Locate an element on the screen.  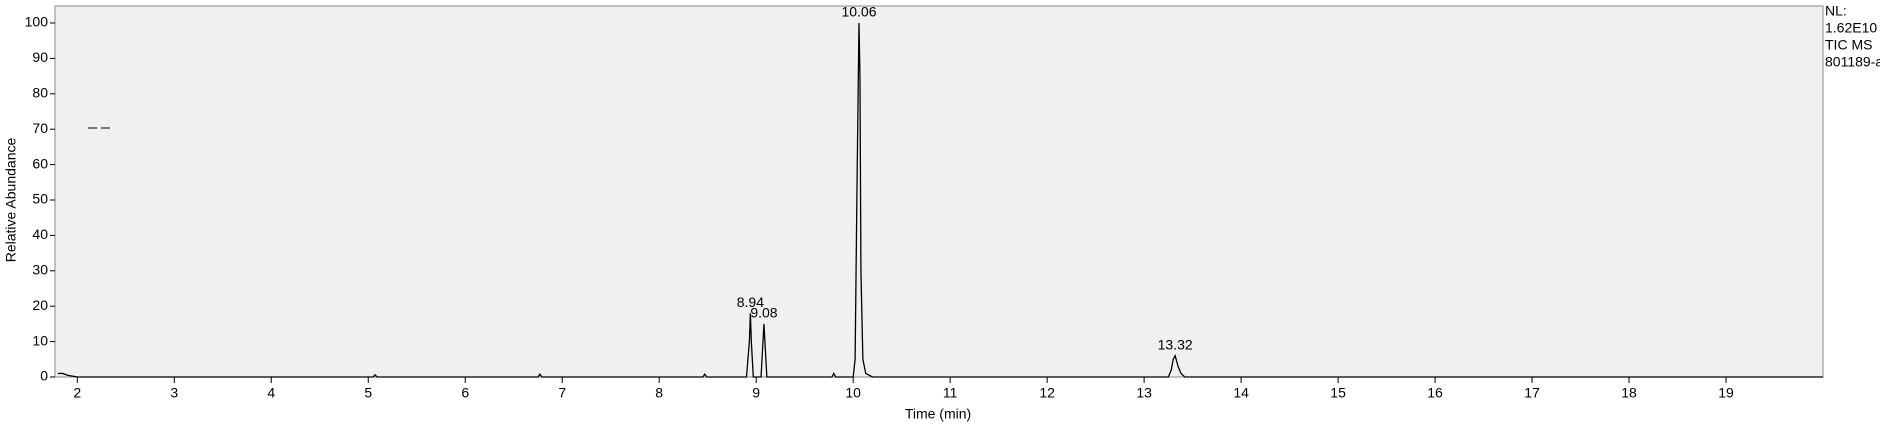
x-tick-label: 3 is located at coordinates (174, 393).